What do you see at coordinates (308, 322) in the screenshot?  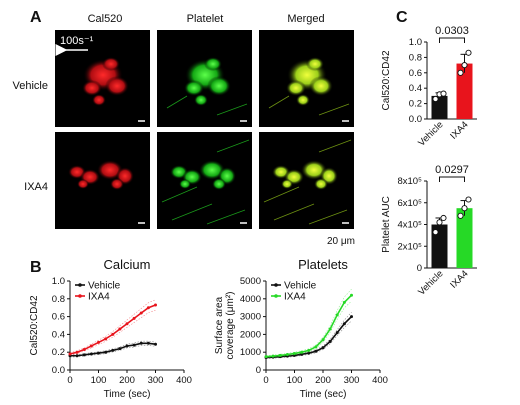 I see `series-error-upper` at bounding box center [308, 322].